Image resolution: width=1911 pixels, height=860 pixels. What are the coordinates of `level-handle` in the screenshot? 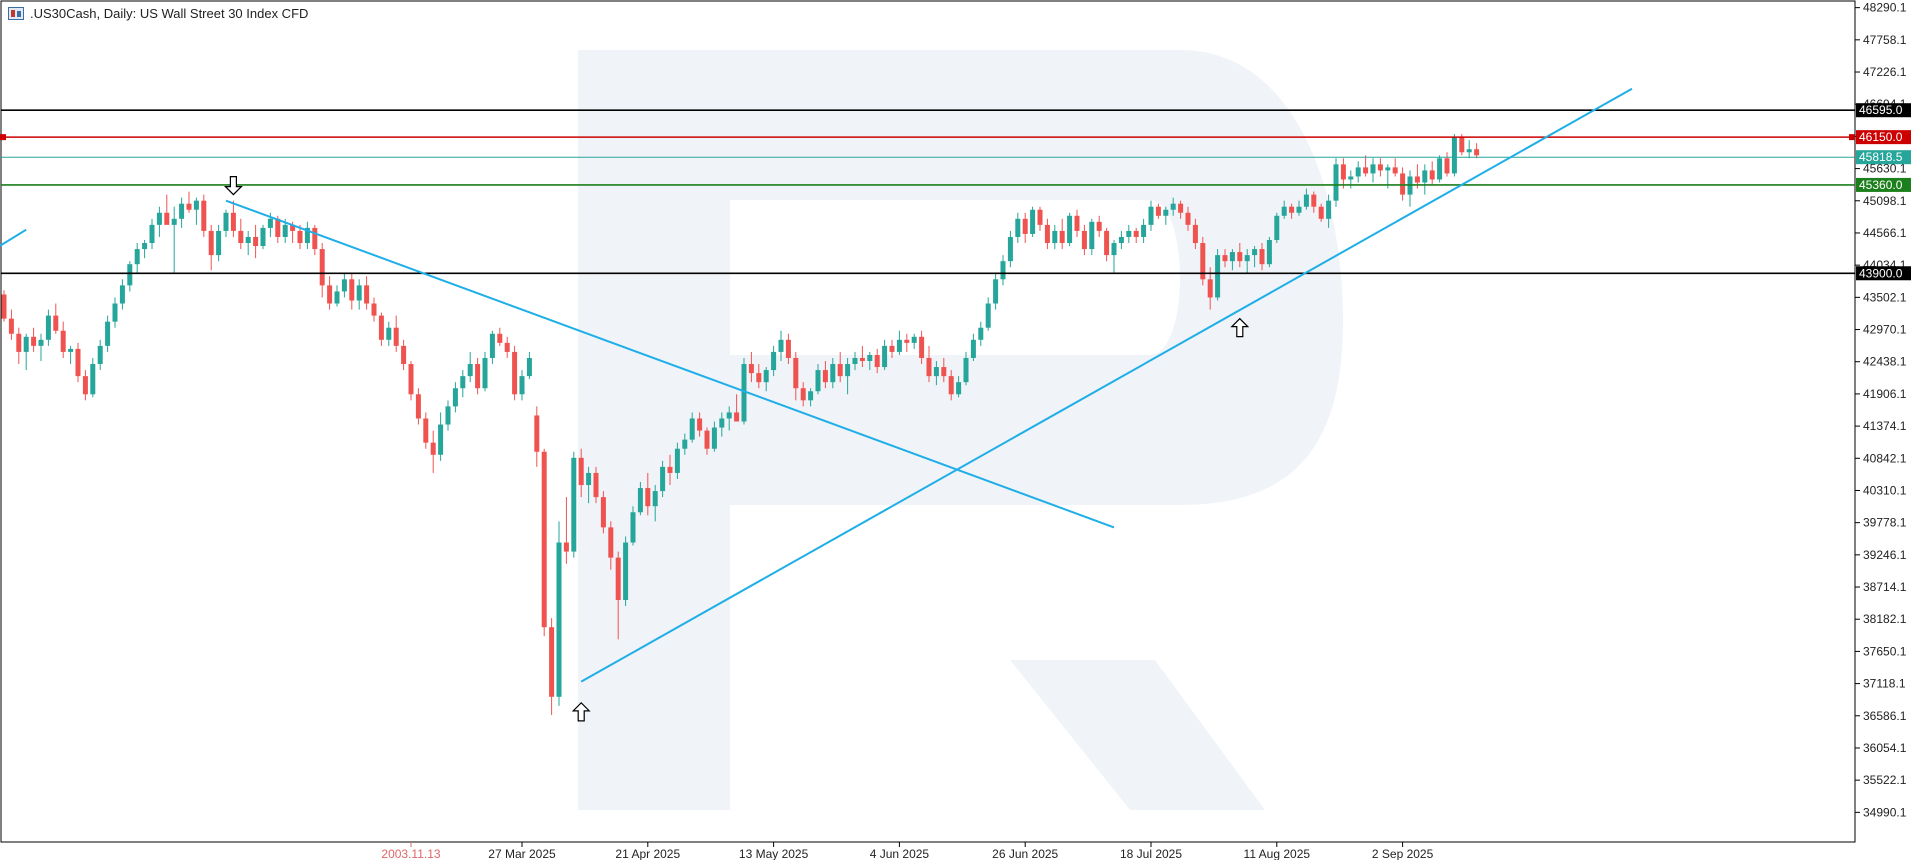 It's located at (3, 137).